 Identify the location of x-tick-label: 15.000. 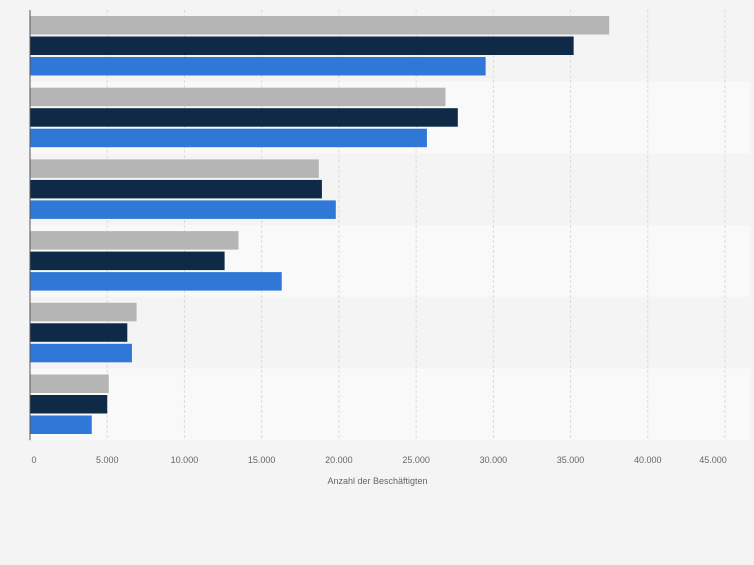
(262, 460).